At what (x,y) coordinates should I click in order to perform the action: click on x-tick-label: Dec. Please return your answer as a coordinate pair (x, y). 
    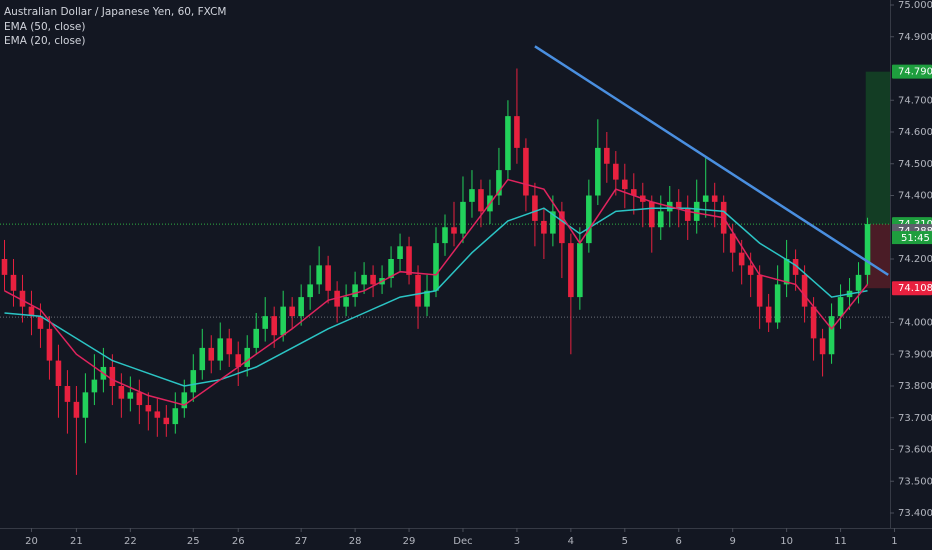
    Looking at the image, I should click on (462, 541).